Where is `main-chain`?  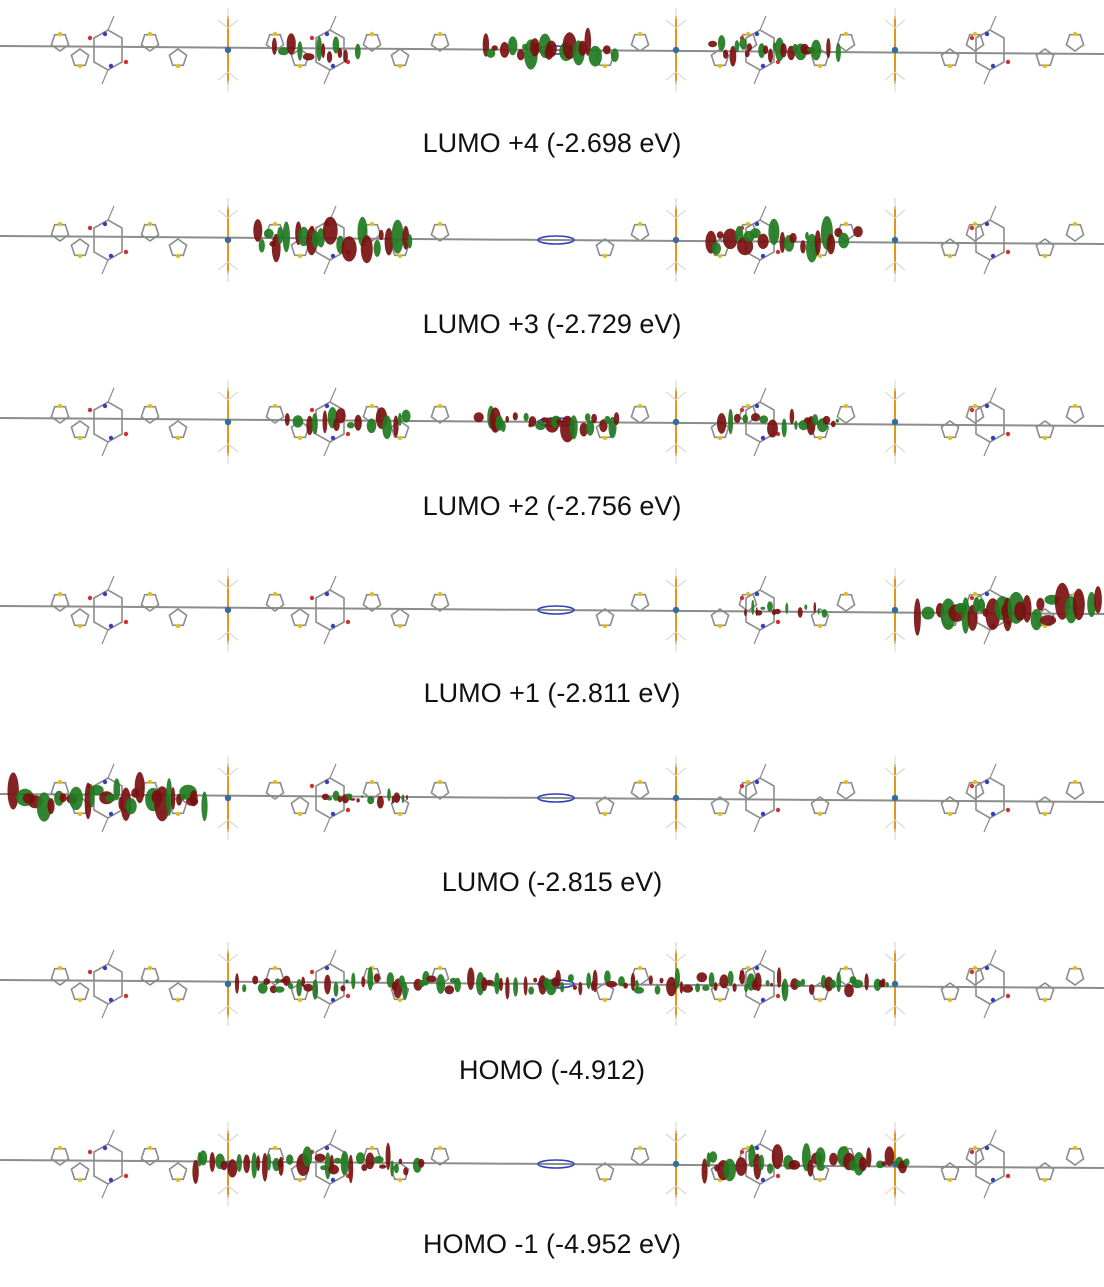
main-chain is located at coordinates (552, 240).